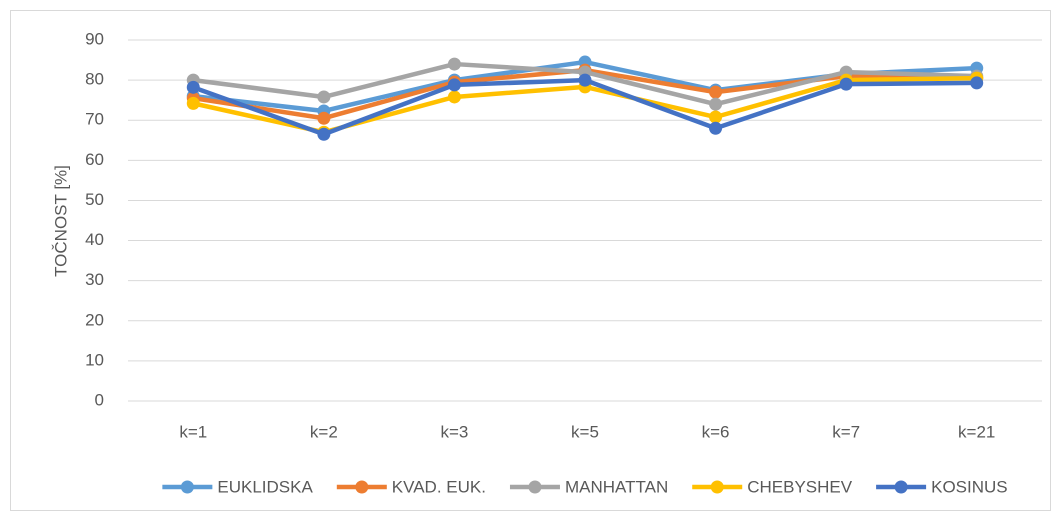 Image resolution: width=1058 pixels, height=517 pixels. I want to click on x-tick-label: k=7, so click(846, 431).